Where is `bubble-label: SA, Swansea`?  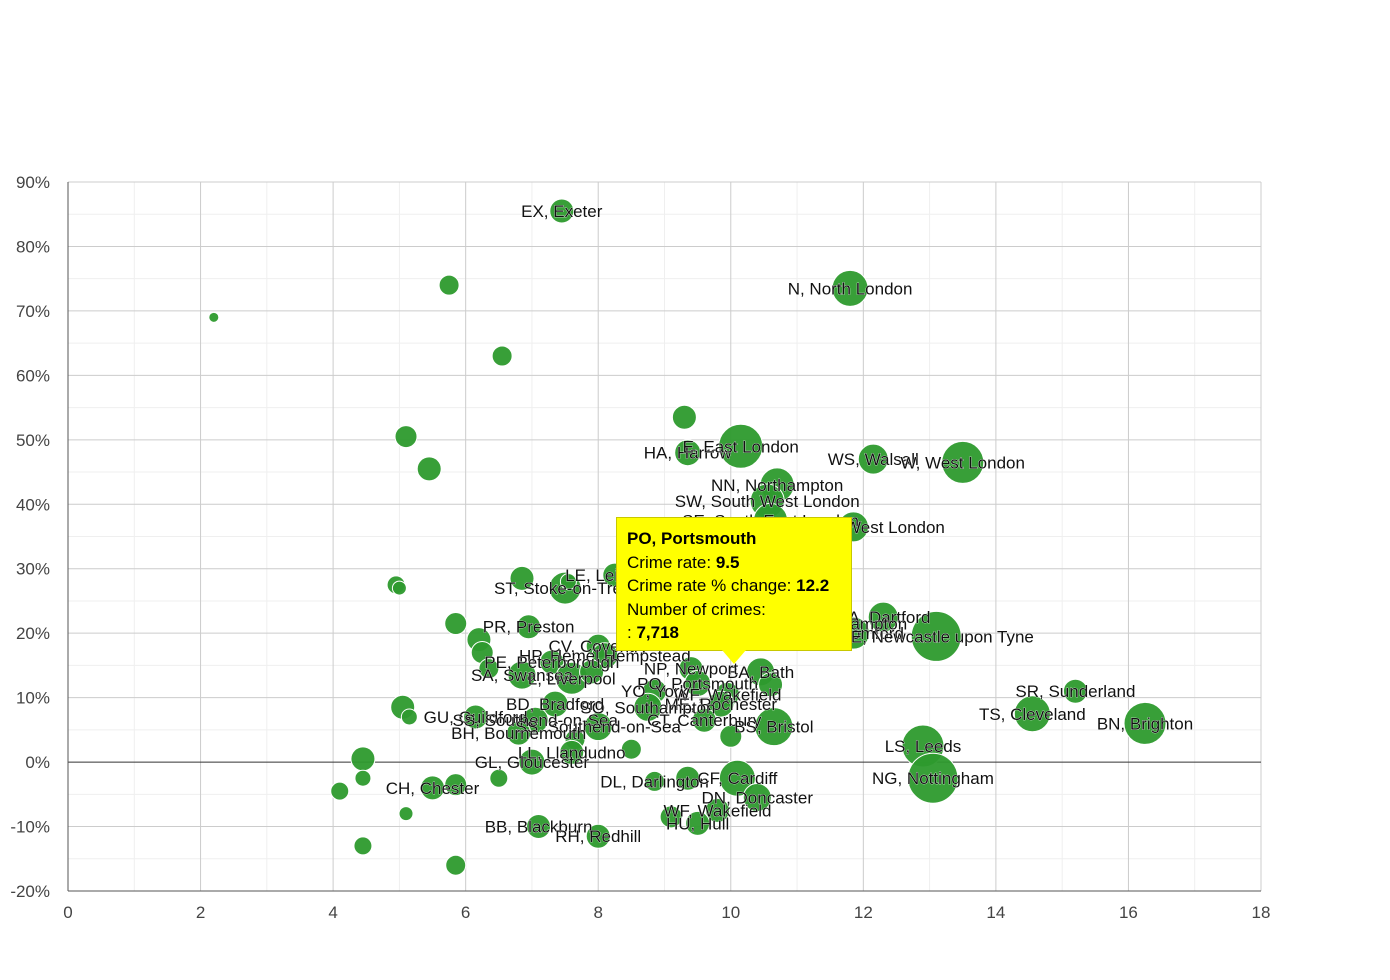 bubble-label: SA, Swansea is located at coordinates (522, 675).